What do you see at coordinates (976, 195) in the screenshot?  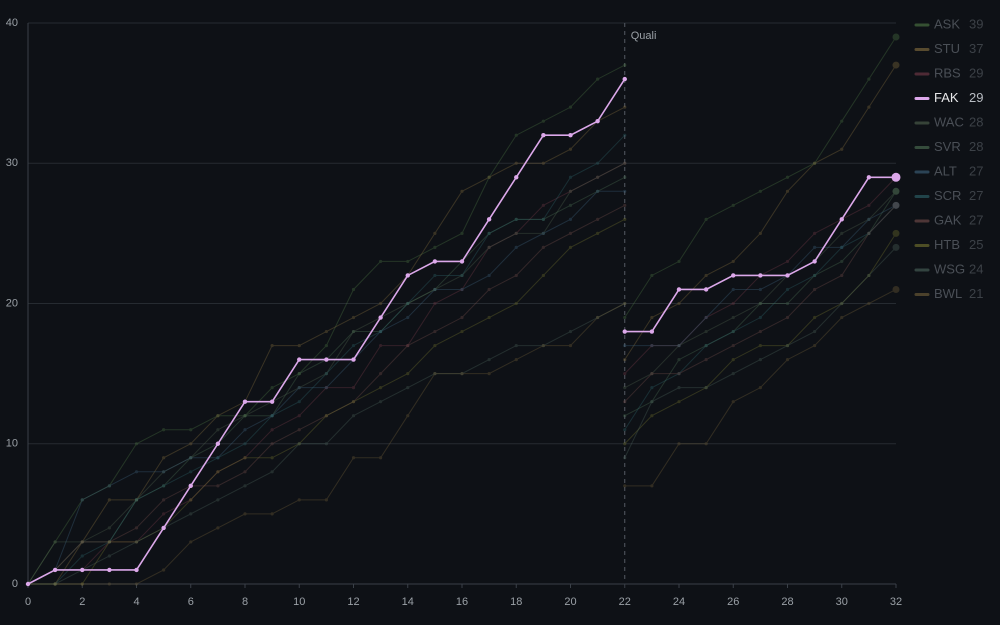 I see `legend-value: 27` at bounding box center [976, 195].